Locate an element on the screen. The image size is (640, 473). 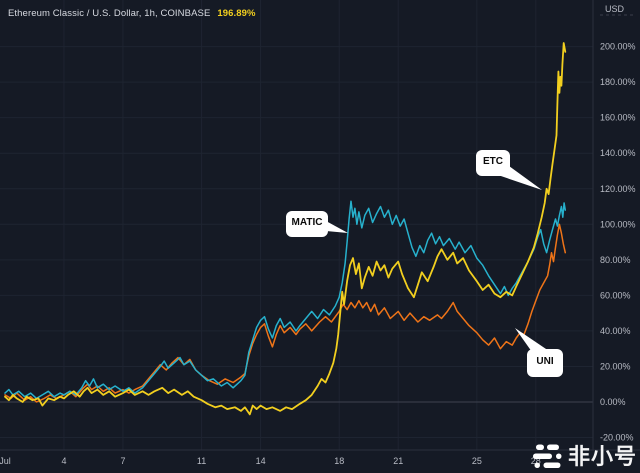
price-axis-label: 160.00% is located at coordinates (618, 118).